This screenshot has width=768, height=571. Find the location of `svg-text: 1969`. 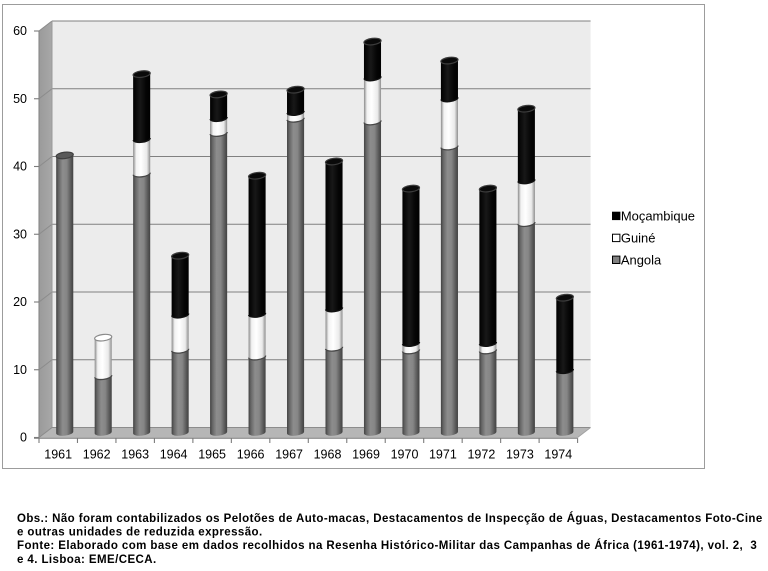

svg-text: 1969 is located at coordinates (366, 455).